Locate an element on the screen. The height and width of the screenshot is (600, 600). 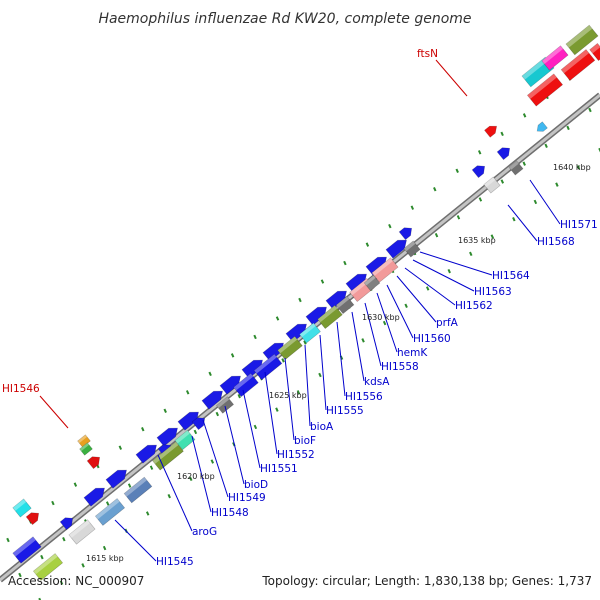
gene-arrow-ftsn is located at coordinates (492, 130).